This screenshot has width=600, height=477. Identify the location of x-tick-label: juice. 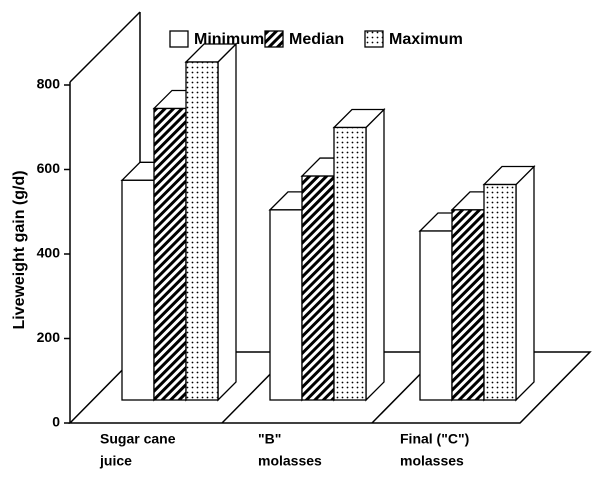
(115, 461).